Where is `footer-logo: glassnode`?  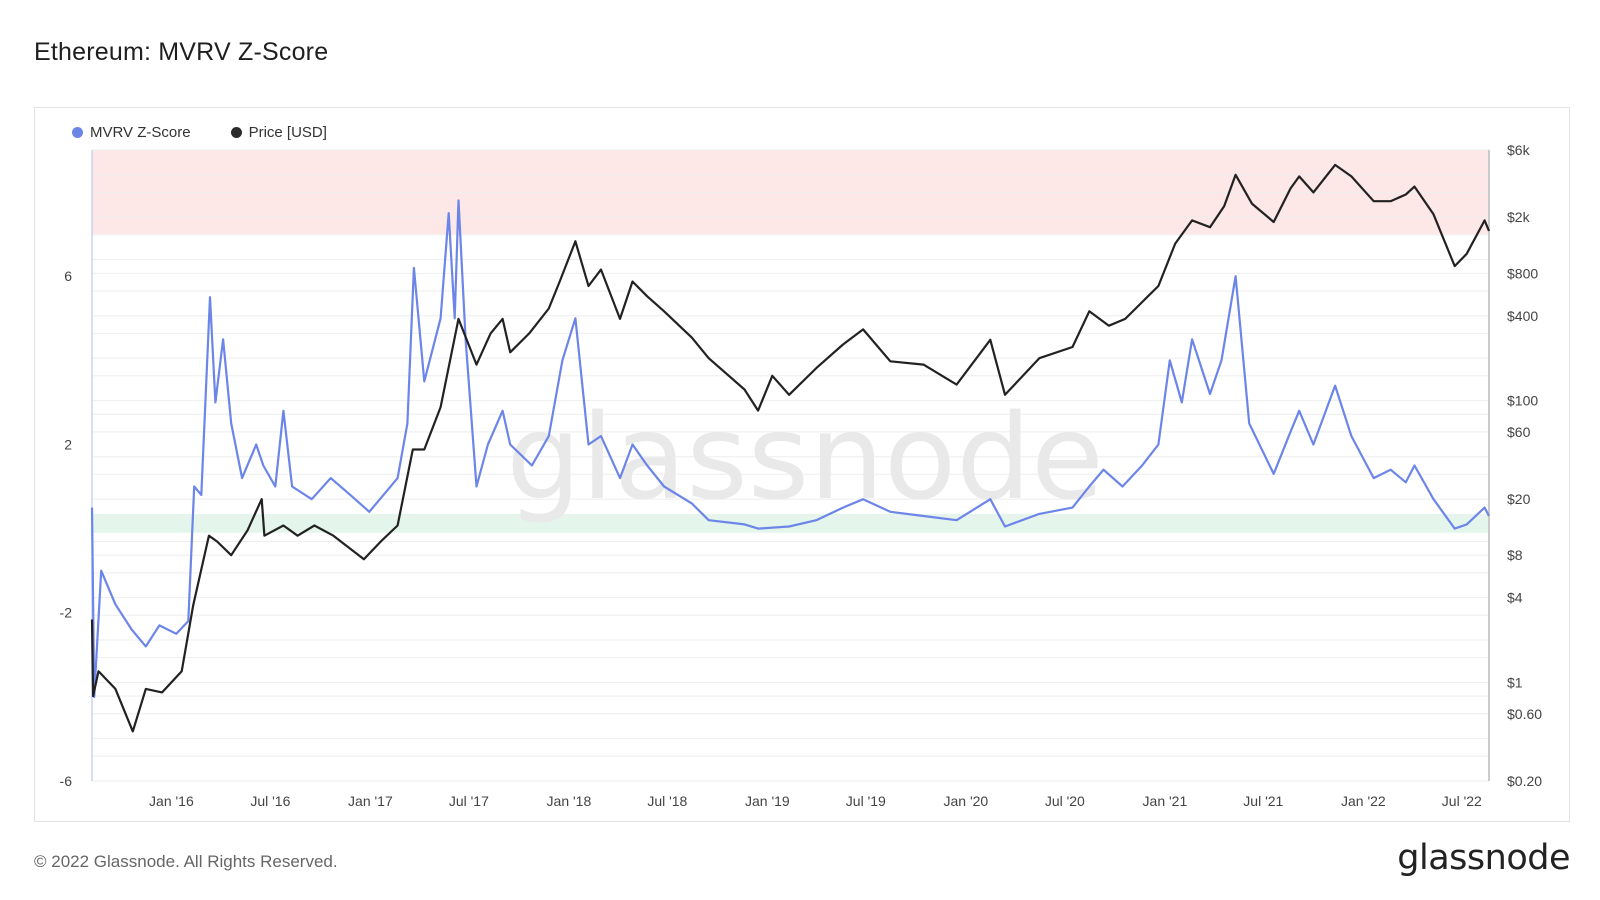 footer-logo: glassnode is located at coordinates (1483, 858).